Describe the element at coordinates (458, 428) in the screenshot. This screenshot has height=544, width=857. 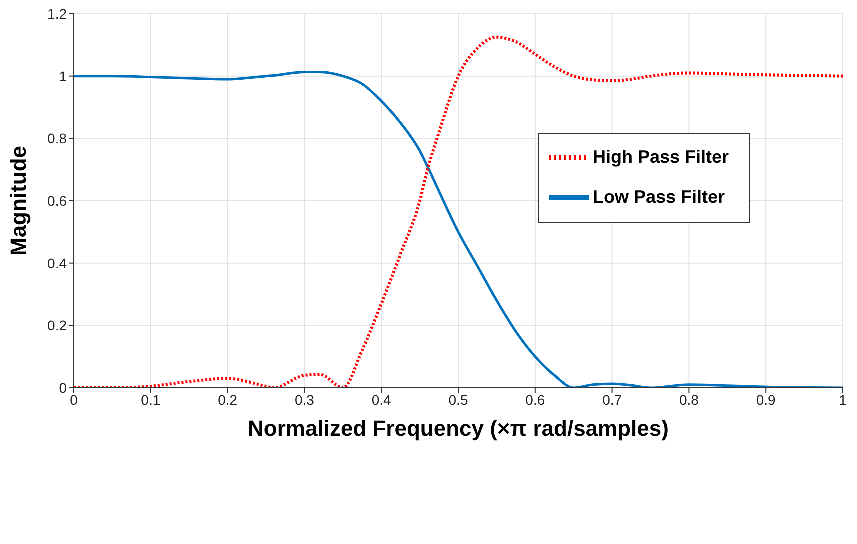
I see `x-axis-title: Normalized Frequency (×π rad/samples)` at that location.